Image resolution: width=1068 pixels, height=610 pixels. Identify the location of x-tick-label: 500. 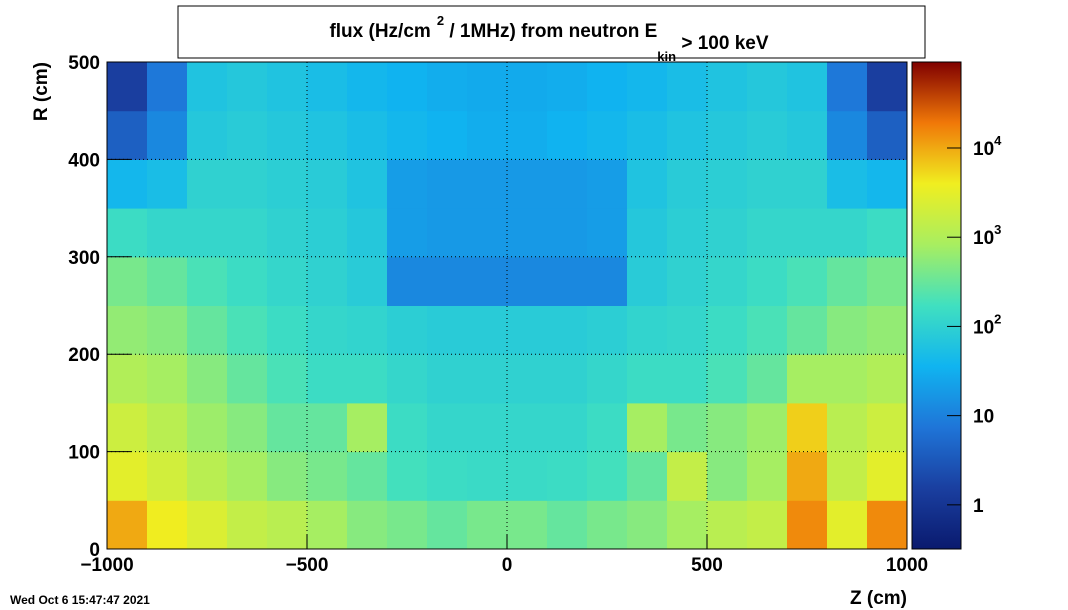
(707, 565).